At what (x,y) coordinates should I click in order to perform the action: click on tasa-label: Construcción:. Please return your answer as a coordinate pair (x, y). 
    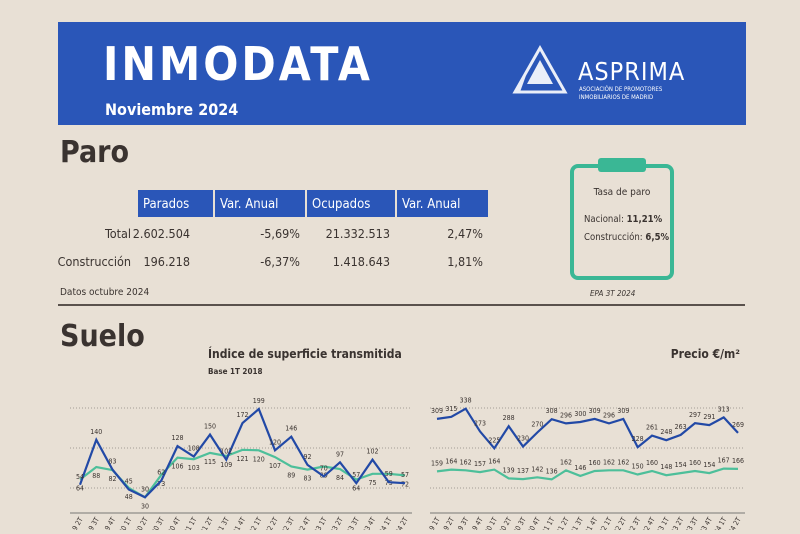
    Looking at the image, I should click on (613, 237).